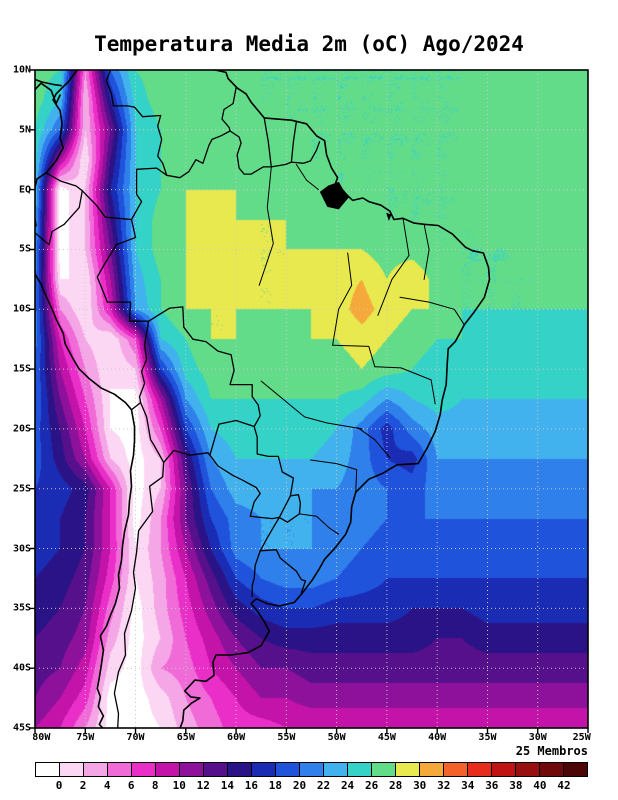  I want to click on colorbar-tick-label: 18, so click(275, 785).